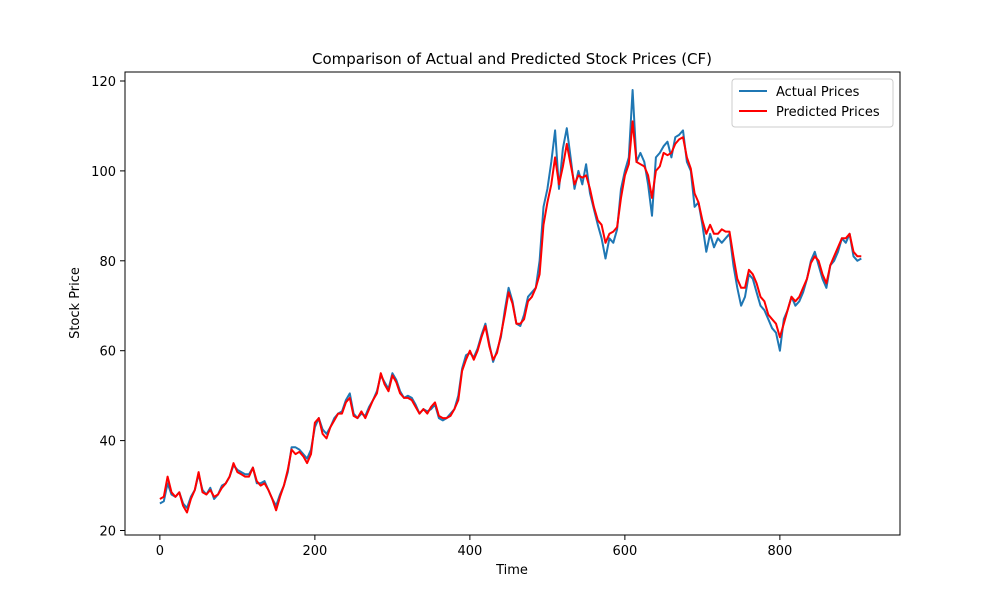  I want to click on legend-label-predicted: Predicted Prices, so click(828, 112).